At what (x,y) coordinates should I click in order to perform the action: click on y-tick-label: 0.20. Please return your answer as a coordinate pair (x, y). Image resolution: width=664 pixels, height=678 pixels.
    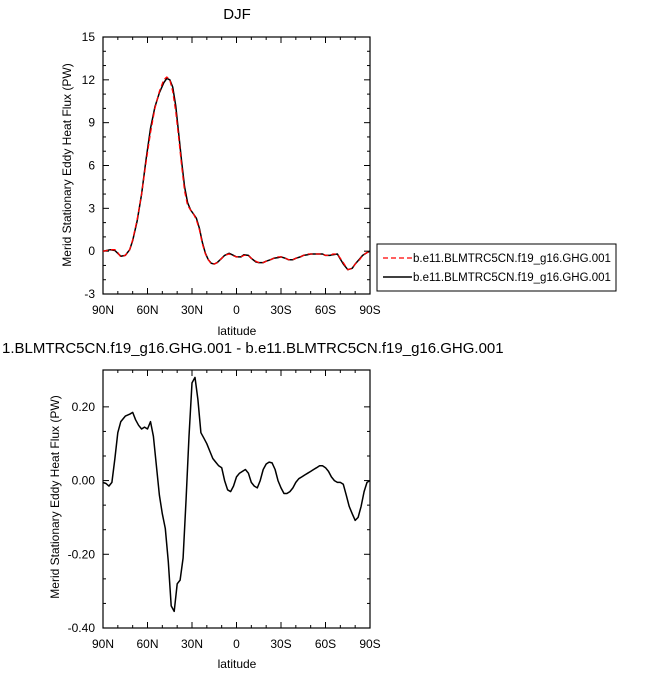
    Looking at the image, I should click on (84, 407).